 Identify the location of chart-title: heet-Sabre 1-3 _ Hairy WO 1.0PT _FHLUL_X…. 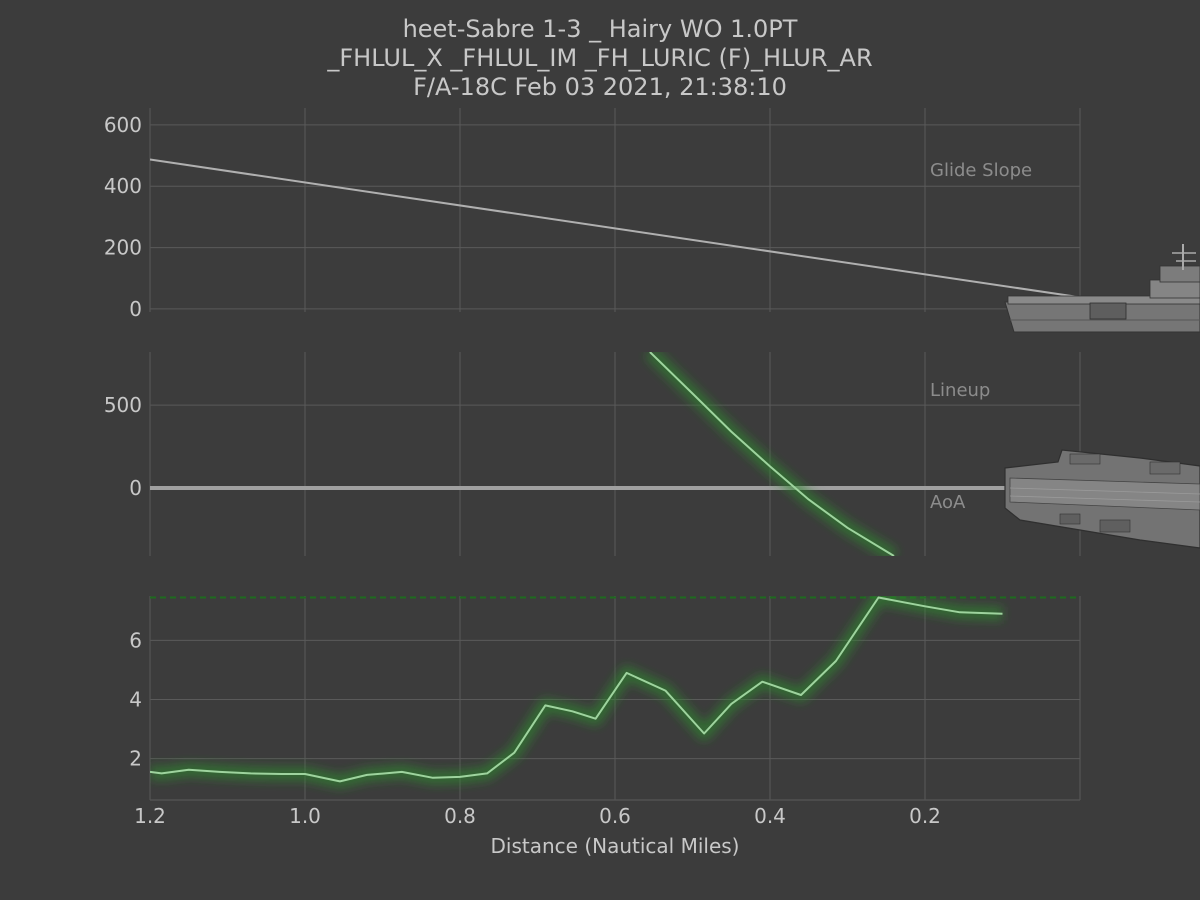
(599, 58).